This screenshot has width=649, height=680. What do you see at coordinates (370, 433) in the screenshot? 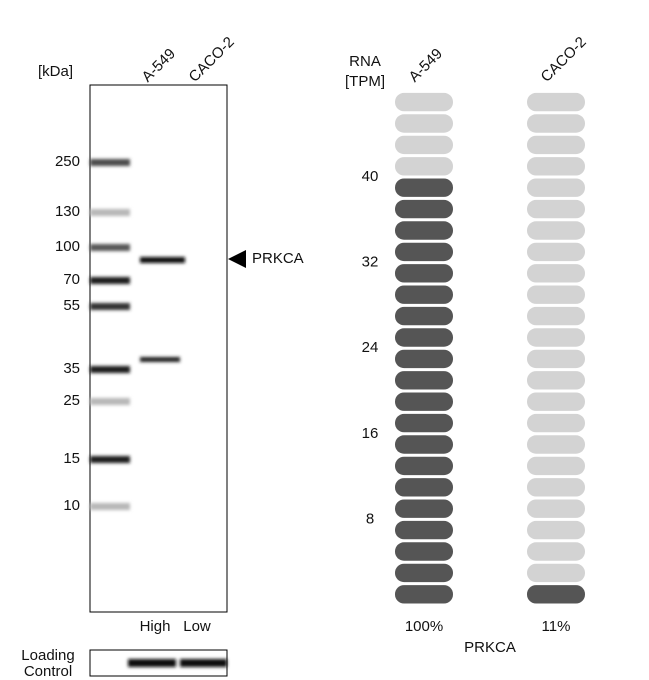
I see `y-tick-label: 16` at bounding box center [370, 433].